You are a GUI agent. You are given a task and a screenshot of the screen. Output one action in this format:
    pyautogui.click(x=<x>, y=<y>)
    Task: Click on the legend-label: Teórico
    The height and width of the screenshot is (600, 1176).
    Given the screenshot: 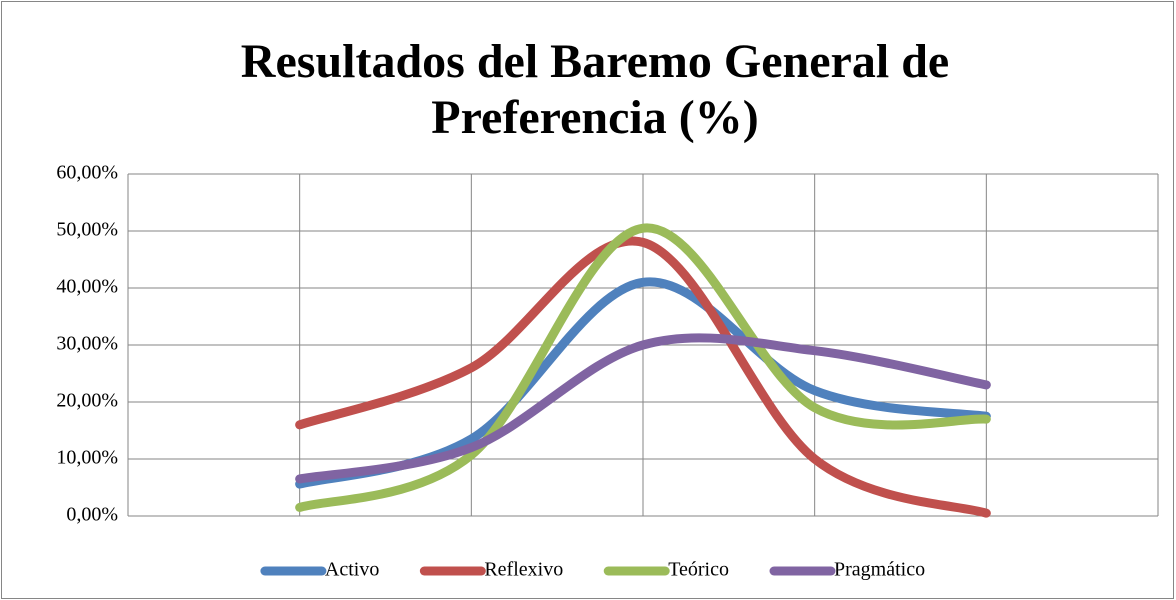 What is the action you would take?
    pyautogui.click(x=698, y=570)
    